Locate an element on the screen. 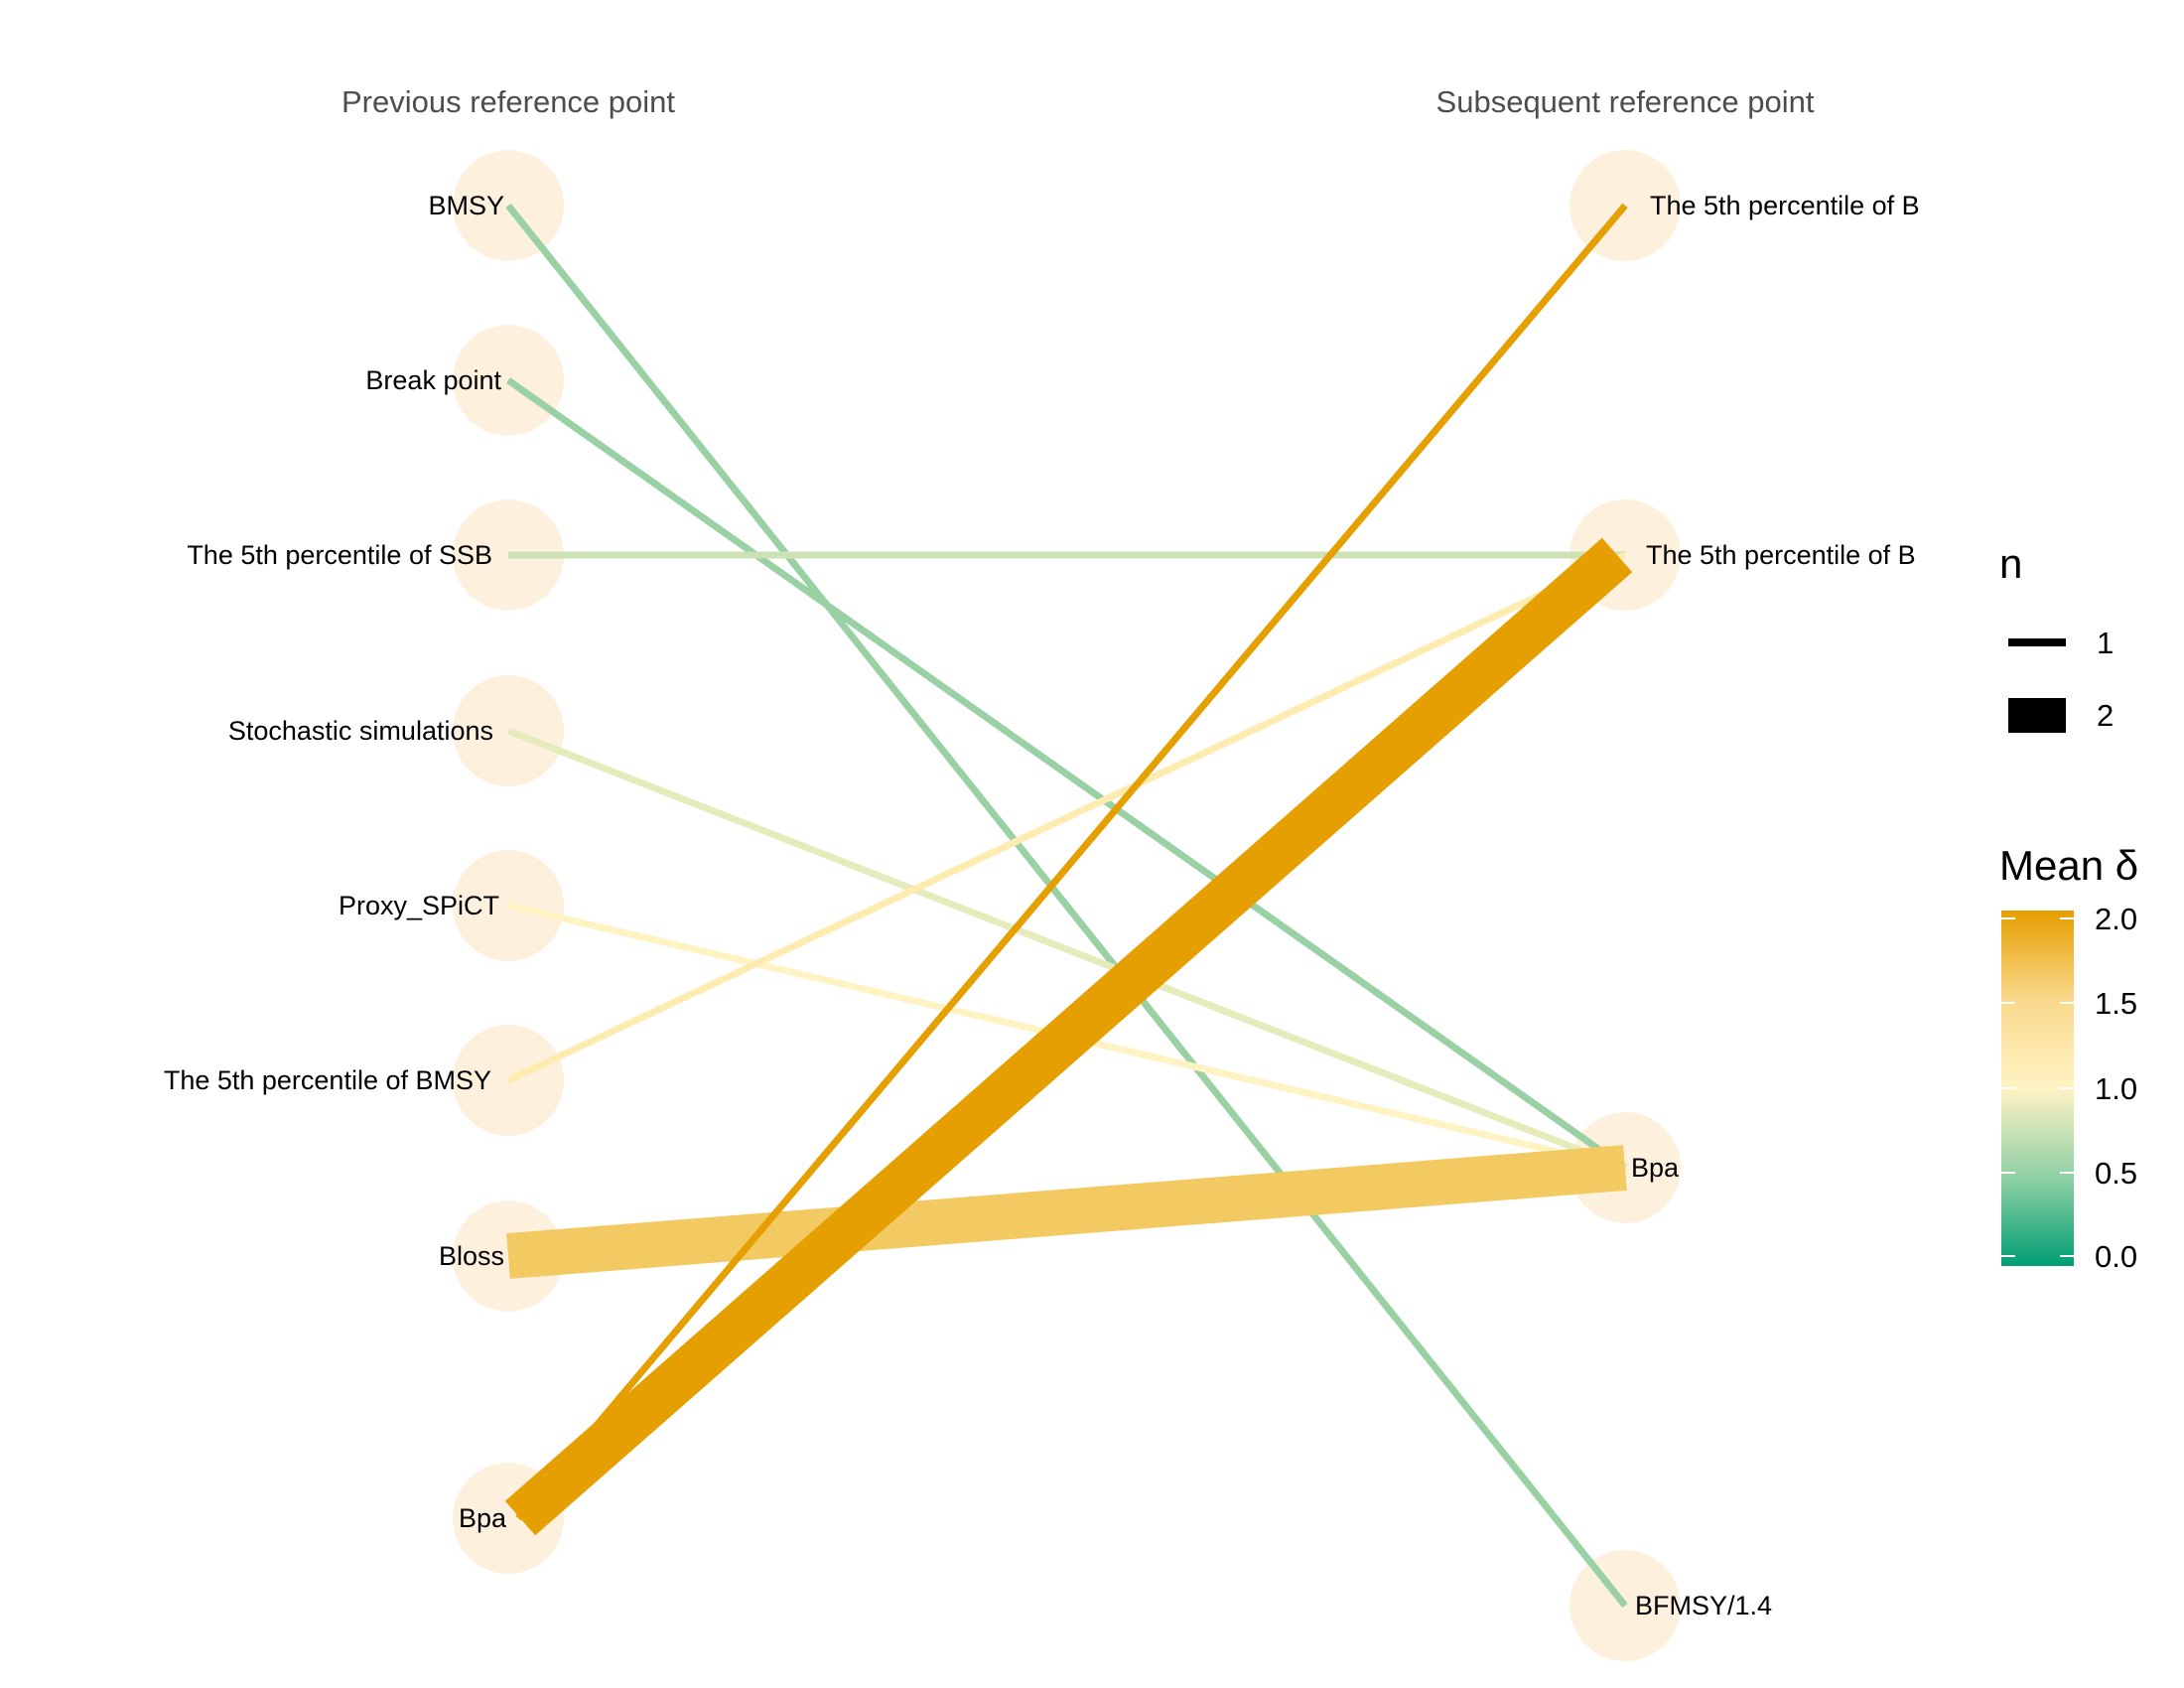 The height and width of the screenshot is (1688, 2184). color-tick-label: 2.0 is located at coordinates (2116, 919).